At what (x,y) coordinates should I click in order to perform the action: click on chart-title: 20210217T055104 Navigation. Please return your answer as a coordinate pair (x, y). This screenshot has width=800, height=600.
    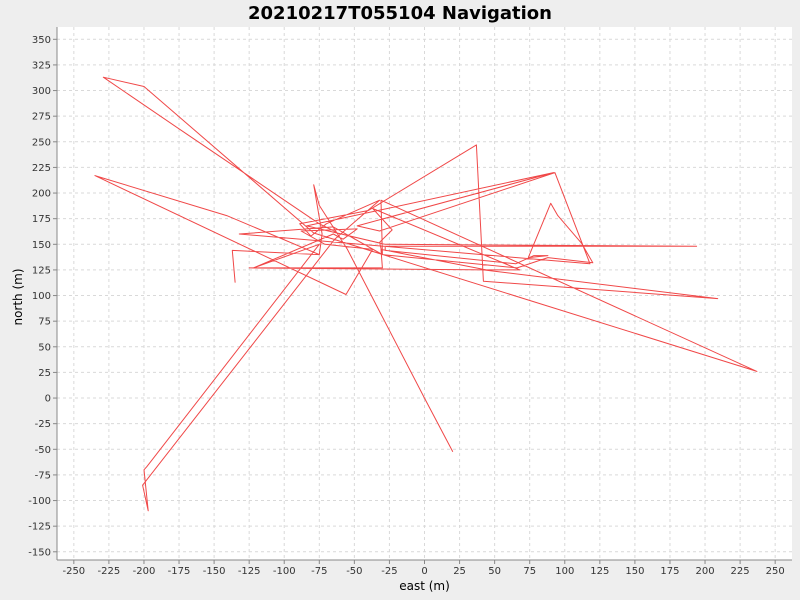
    Looking at the image, I should click on (400, 13).